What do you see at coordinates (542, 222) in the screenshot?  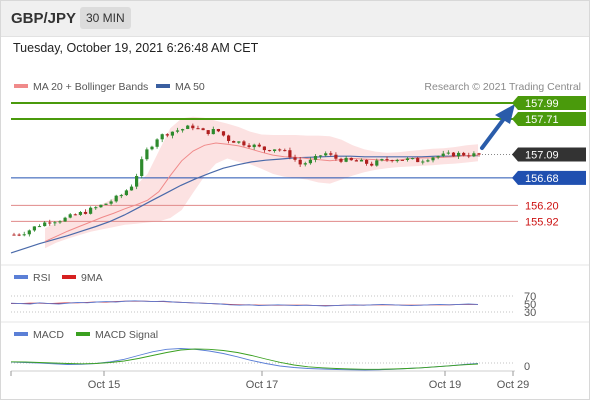 I see `support-level-label: 155.92` at bounding box center [542, 222].